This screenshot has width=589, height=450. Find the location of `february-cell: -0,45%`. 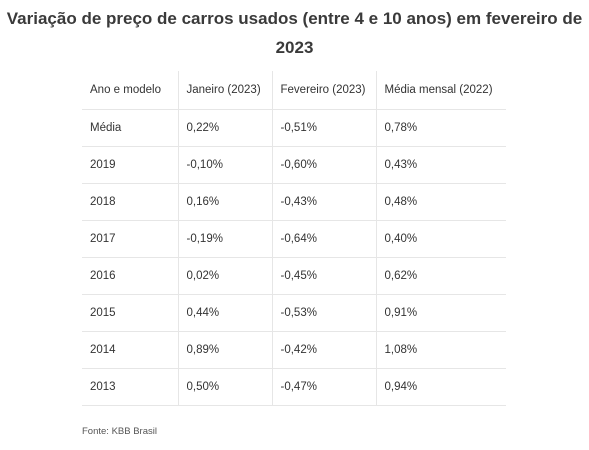

february-cell: -0,45% is located at coordinates (323, 276).